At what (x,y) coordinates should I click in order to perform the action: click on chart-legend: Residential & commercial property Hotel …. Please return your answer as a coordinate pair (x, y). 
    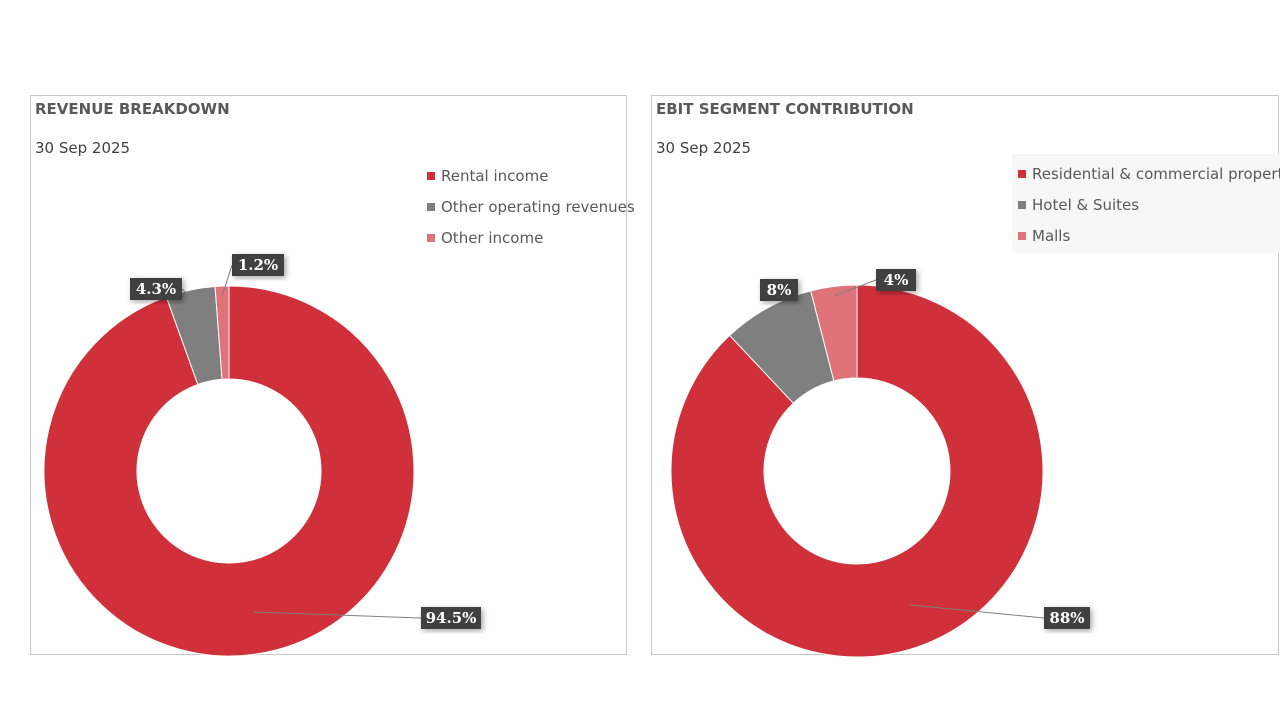
    Looking at the image, I should click on (1146, 203).